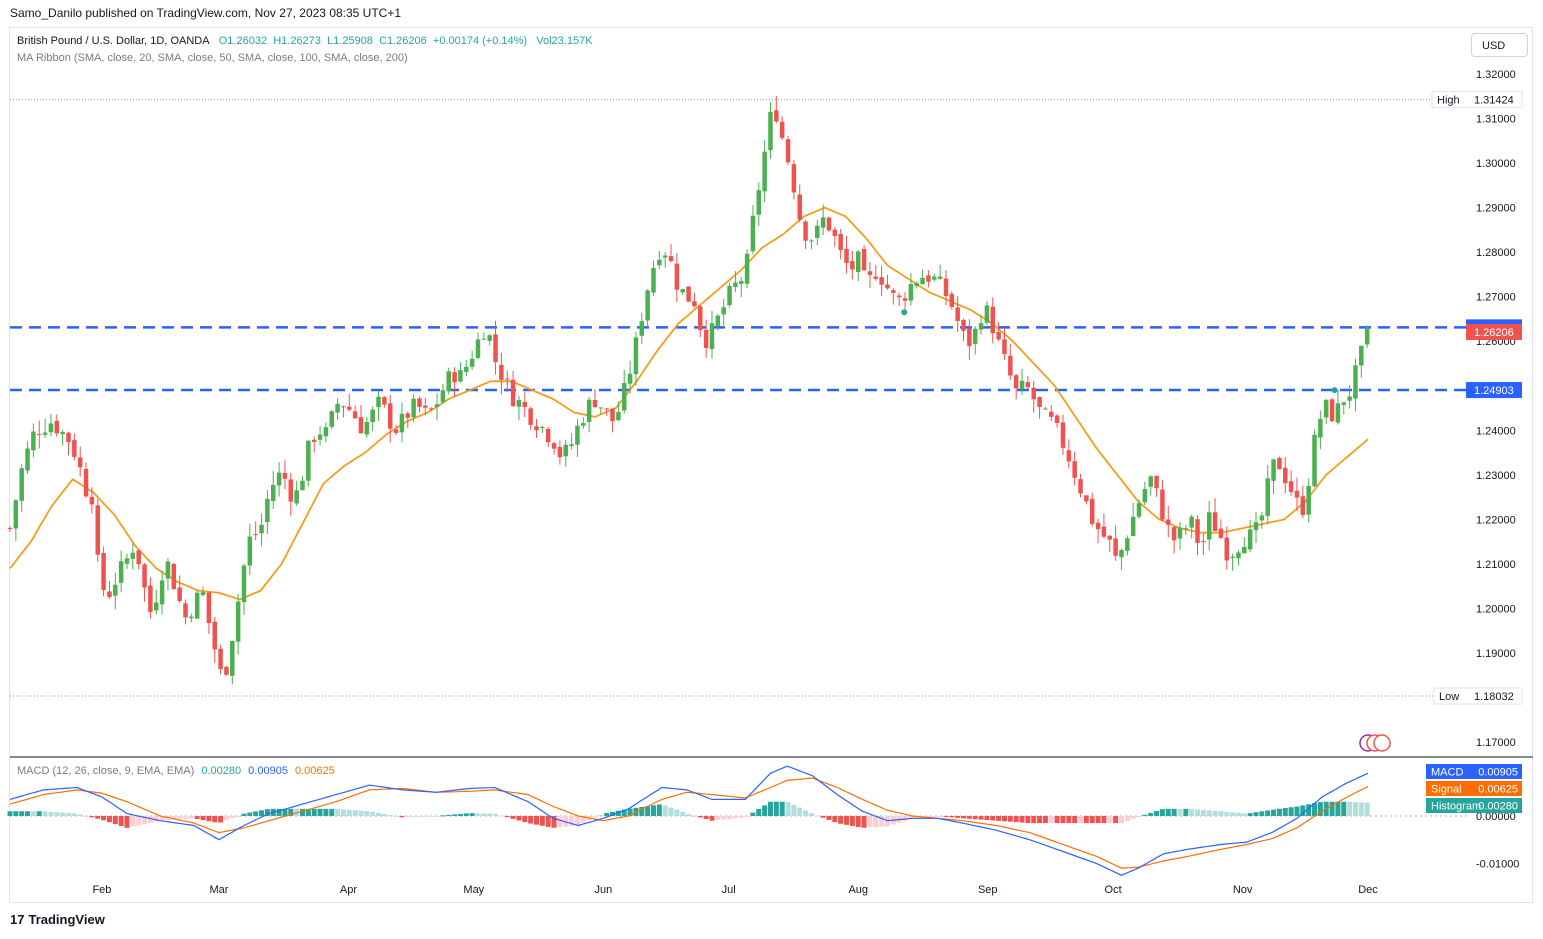 The height and width of the screenshot is (939, 1543). Describe the element at coordinates (904, 312) in the screenshot. I see `event-marker` at that location.